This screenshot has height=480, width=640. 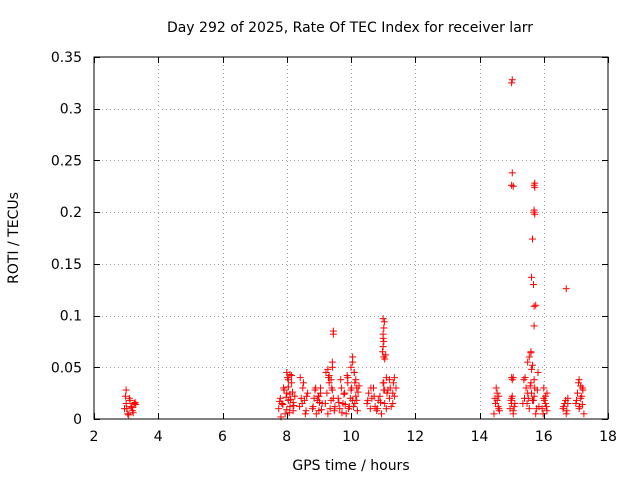 I want to click on x-tick-label: 18, so click(x=608, y=437).